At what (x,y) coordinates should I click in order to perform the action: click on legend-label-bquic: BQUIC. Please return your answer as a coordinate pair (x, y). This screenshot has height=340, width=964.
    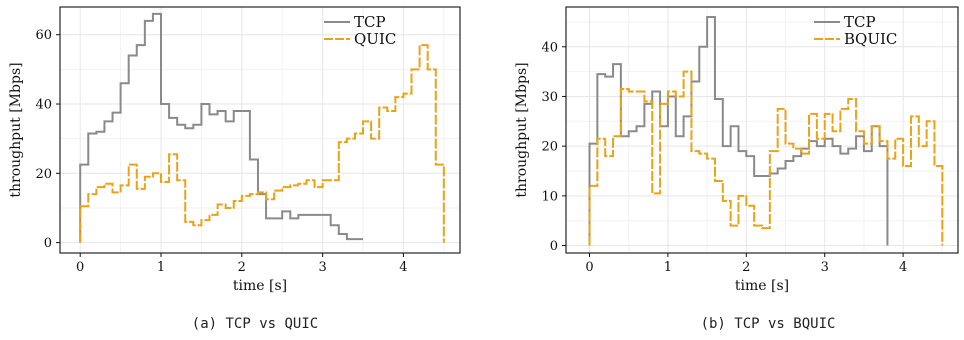
    Looking at the image, I should click on (870, 39).